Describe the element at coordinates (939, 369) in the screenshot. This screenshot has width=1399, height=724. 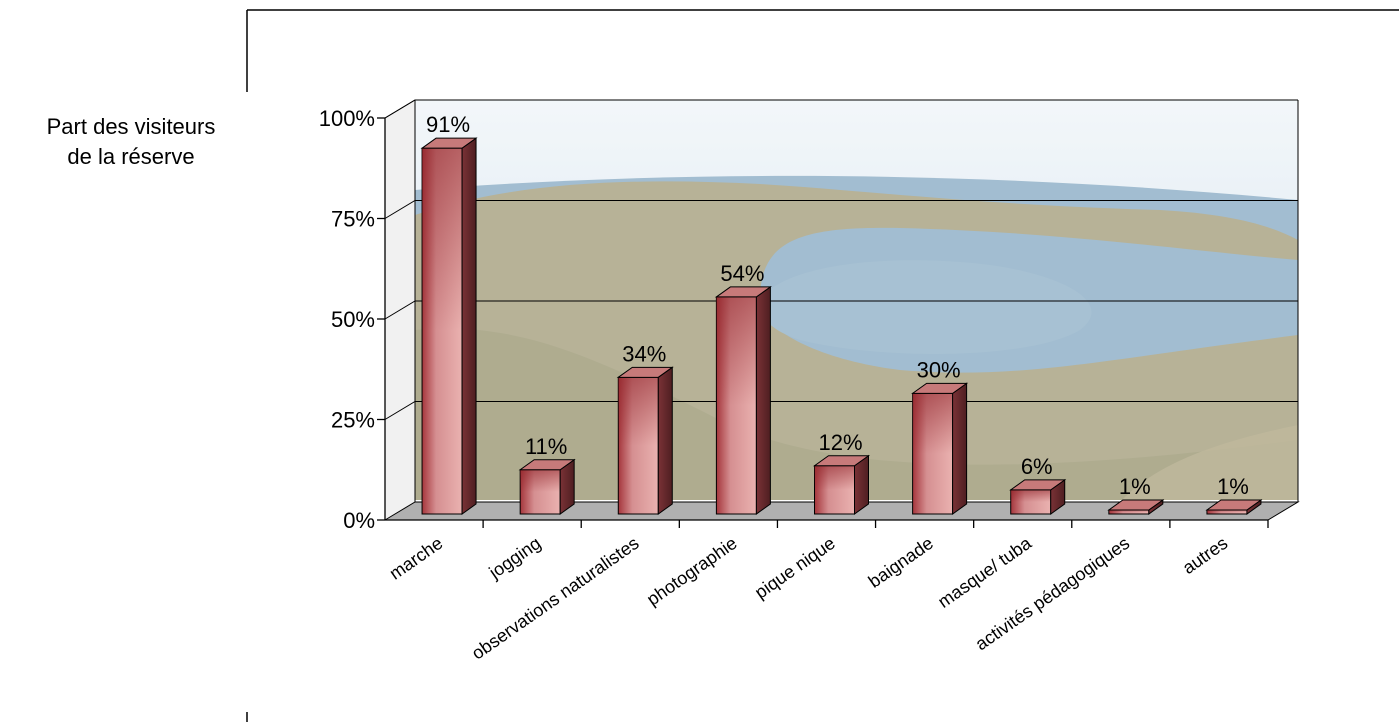
I see `value-label-5: 30%` at that location.